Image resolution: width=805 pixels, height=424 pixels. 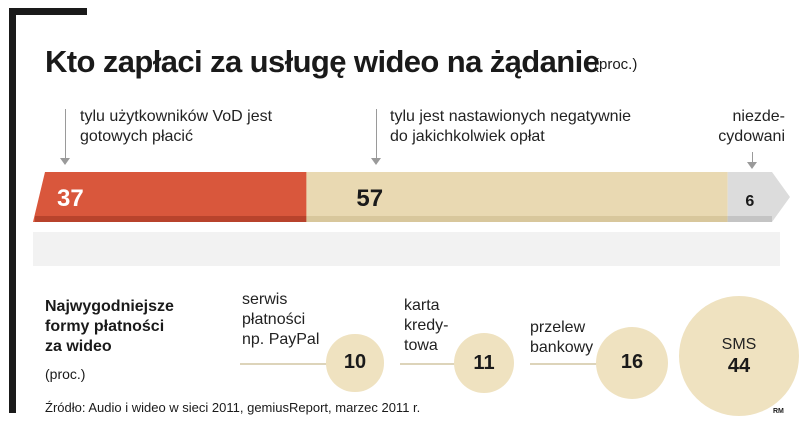 I want to click on payment-title: Najwygodniejsze formy płatności za wideo, so click(x=109, y=327).